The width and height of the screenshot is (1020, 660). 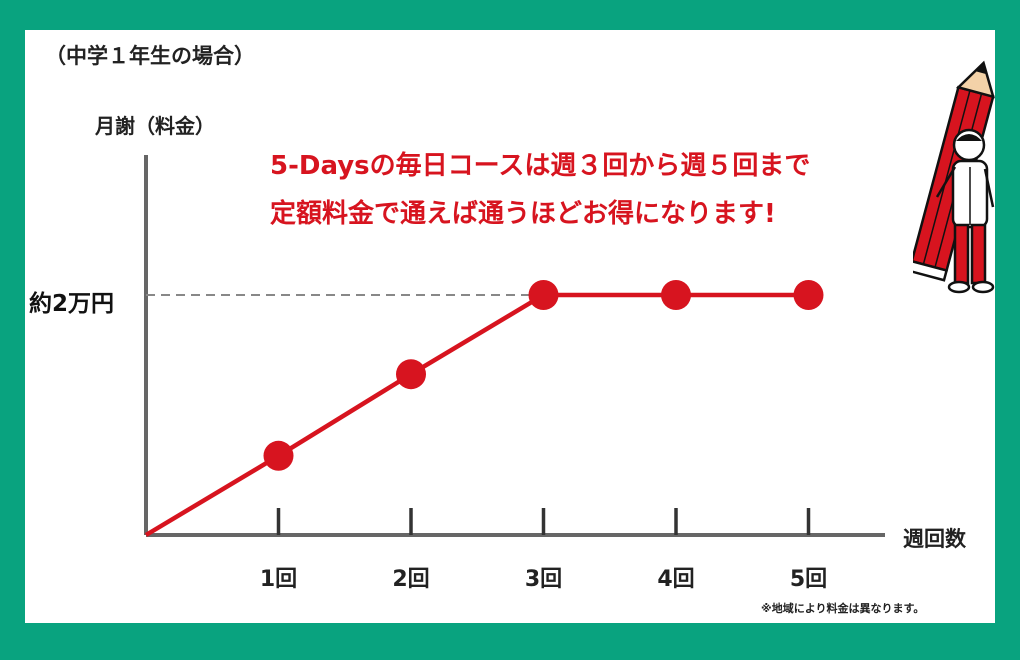 What do you see at coordinates (843, 608) in the screenshot?
I see `footnote: ※地域により料金は異なります。` at bounding box center [843, 608].